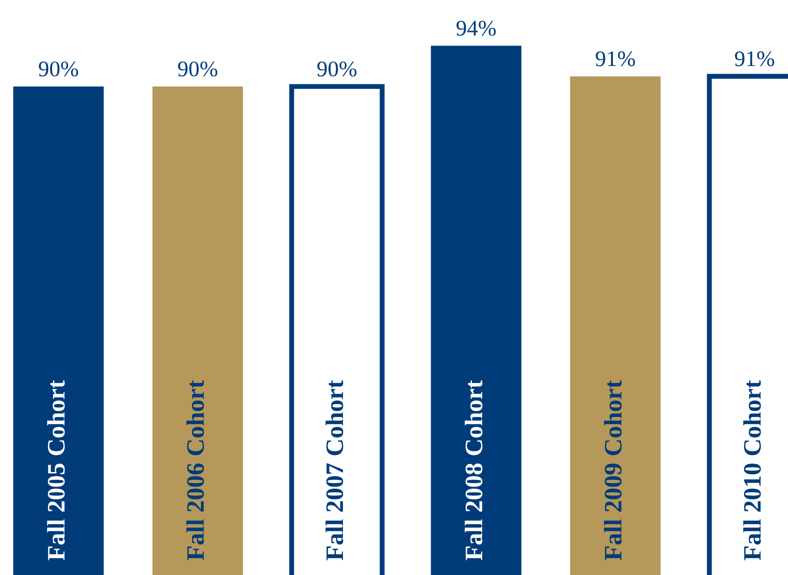  I want to click on x-tick-label: Fall 2009 Cohort, so click(613, 470).